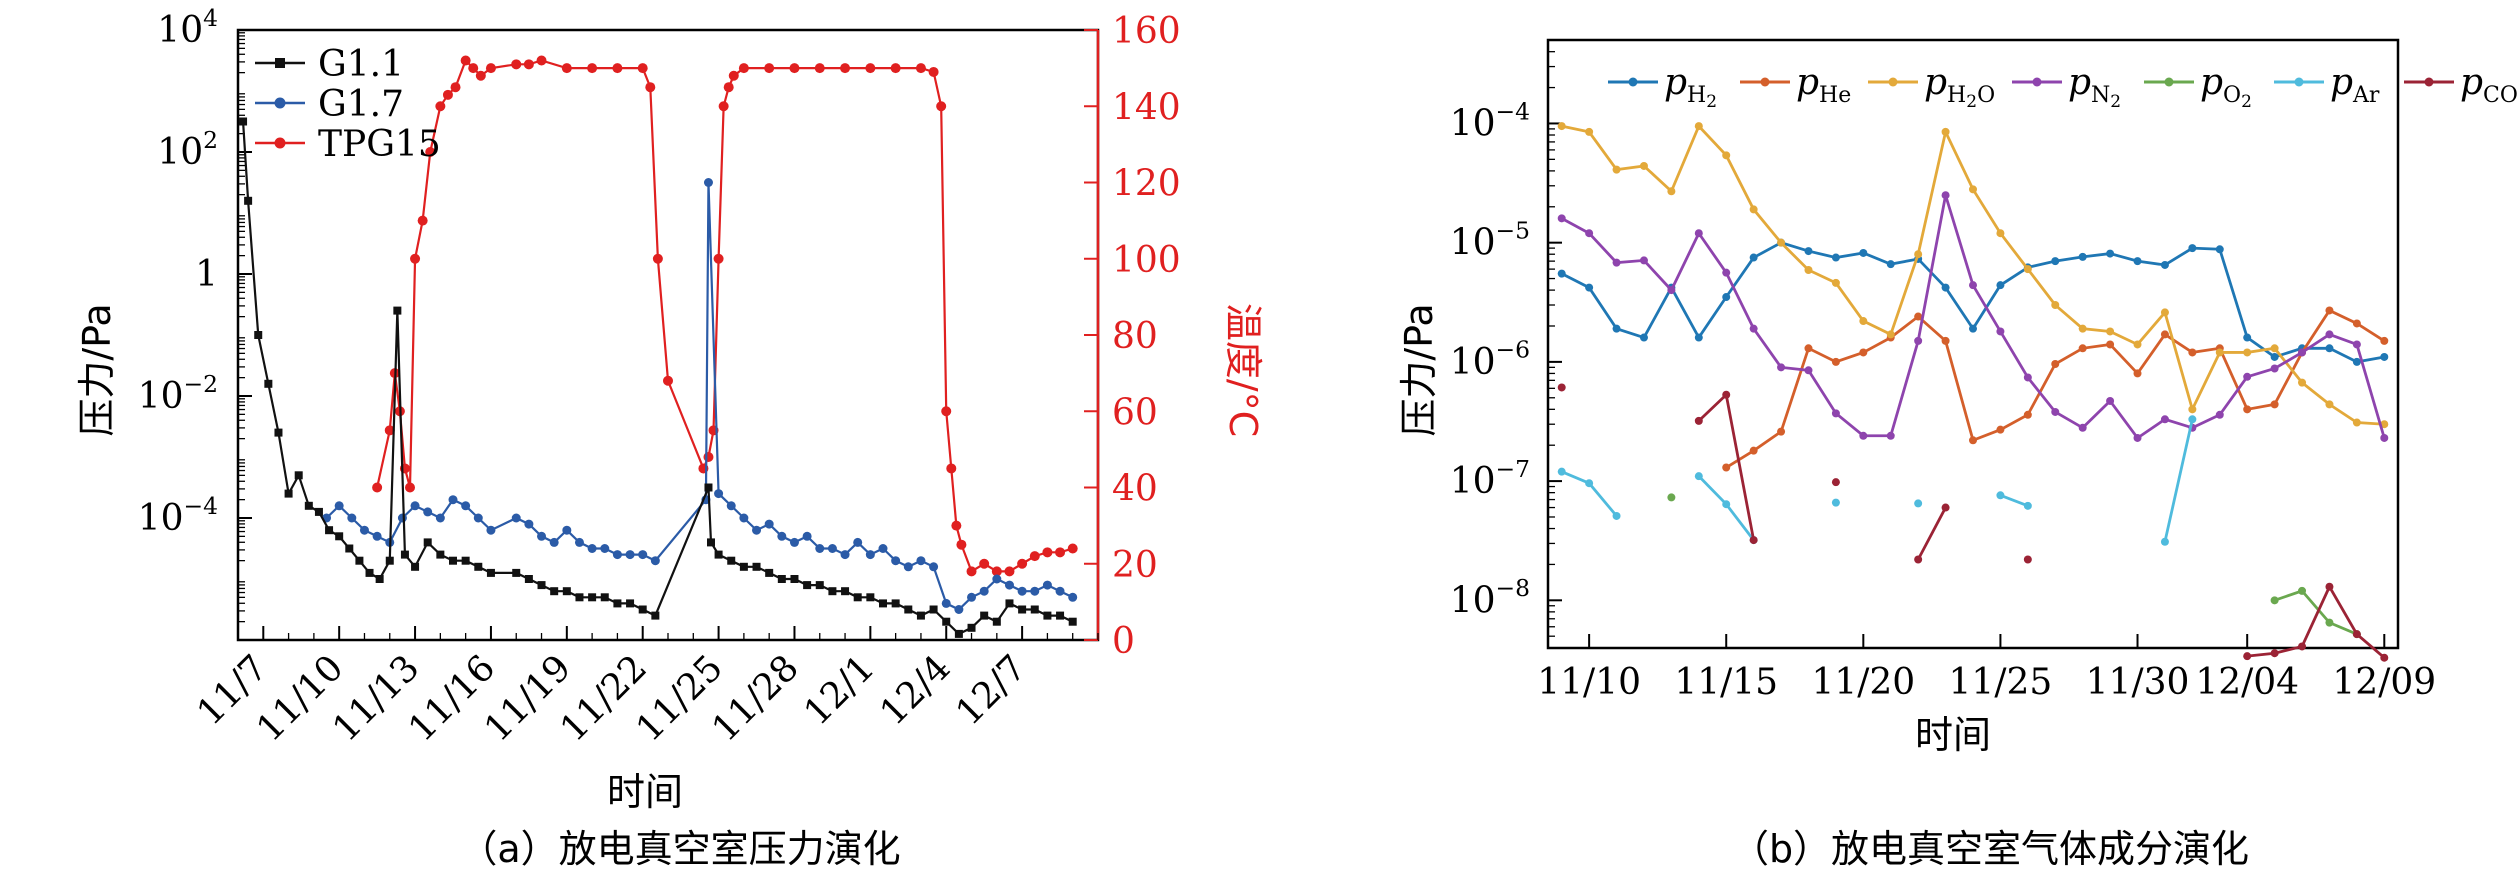  What do you see at coordinates (1823, 85) in the screenshot?
I see `legend-label: pHe` at bounding box center [1823, 85].